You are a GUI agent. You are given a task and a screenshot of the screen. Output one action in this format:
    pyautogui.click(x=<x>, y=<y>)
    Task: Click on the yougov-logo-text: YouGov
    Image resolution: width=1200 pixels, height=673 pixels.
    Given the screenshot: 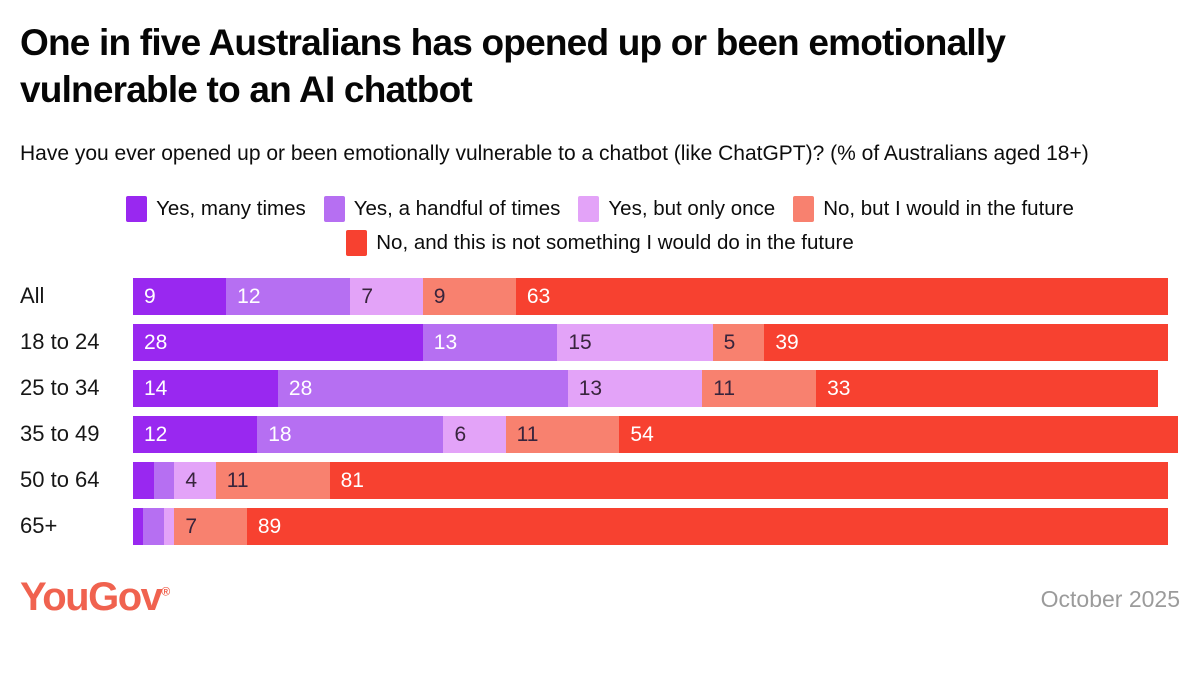 What is the action you would take?
    pyautogui.click(x=91, y=596)
    